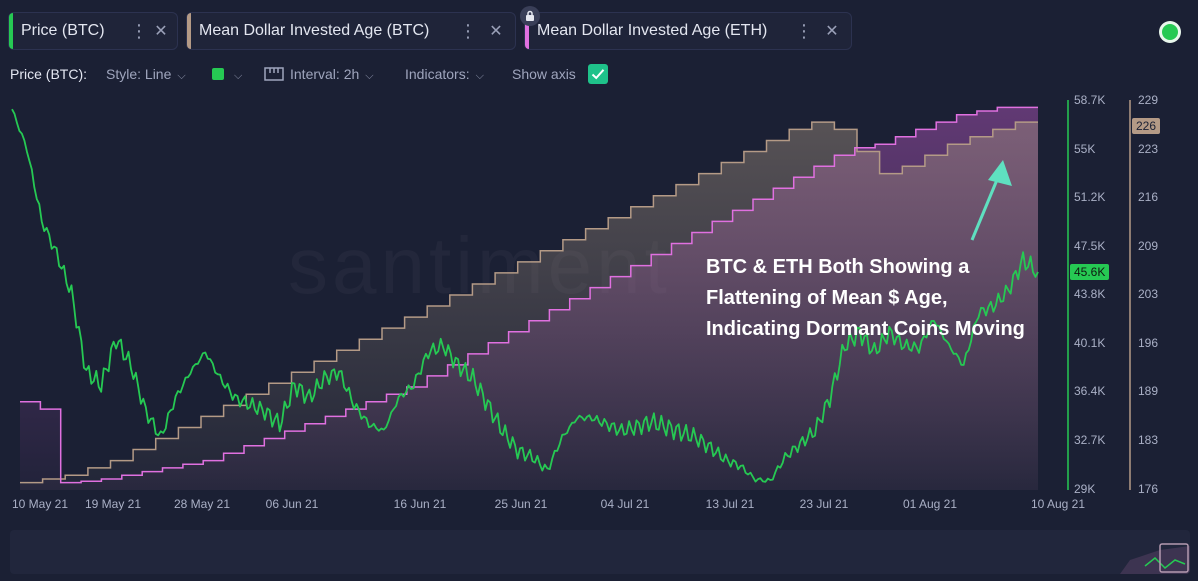  I want to click on tab-price-btc: Price (BTC) ⋮ ✕, so click(93, 31).